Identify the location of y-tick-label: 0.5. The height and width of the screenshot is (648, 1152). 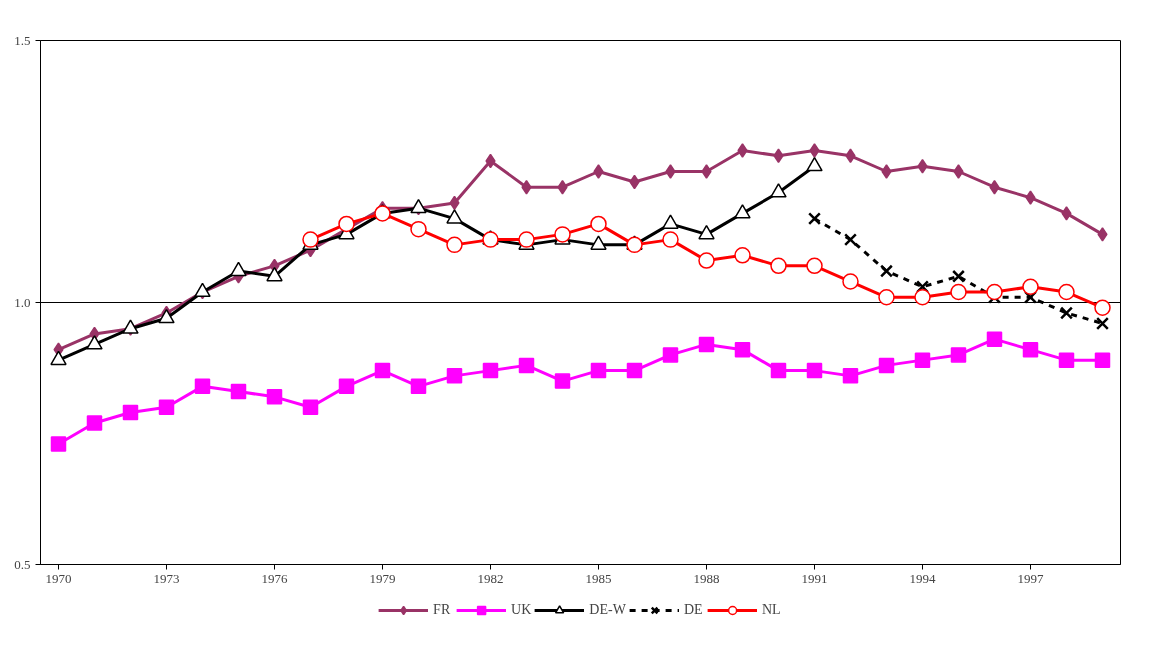
(22, 564).